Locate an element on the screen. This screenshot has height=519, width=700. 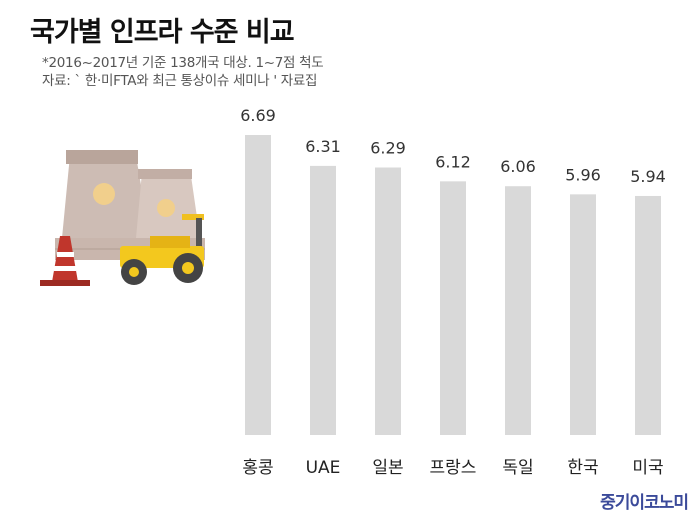
value-label: 6.31 is located at coordinates (323, 146).